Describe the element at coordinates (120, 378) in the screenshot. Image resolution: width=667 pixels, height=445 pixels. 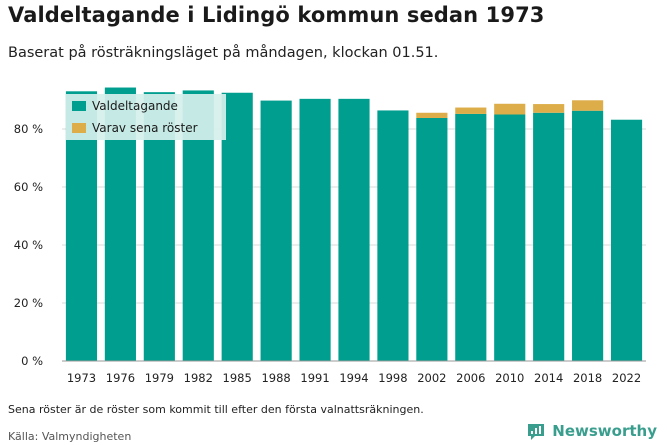
I see `x-tick-label: 1976` at that location.